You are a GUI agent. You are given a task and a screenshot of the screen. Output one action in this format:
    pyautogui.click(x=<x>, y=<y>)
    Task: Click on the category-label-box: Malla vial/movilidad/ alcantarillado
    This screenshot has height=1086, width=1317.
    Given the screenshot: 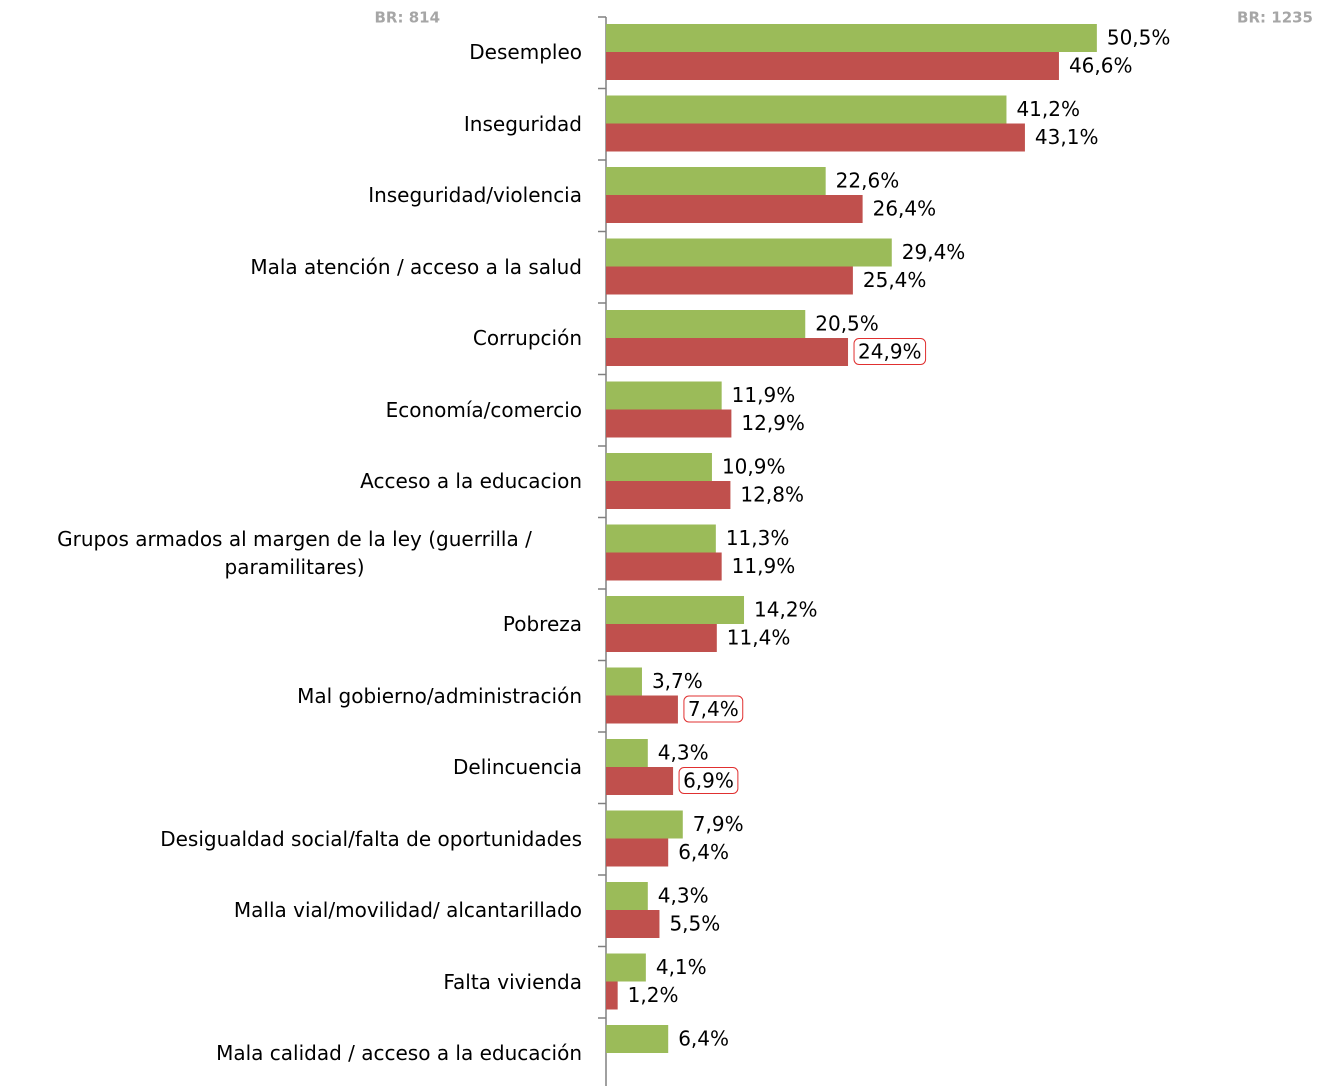 What is the action you would take?
    pyautogui.click(x=292, y=910)
    